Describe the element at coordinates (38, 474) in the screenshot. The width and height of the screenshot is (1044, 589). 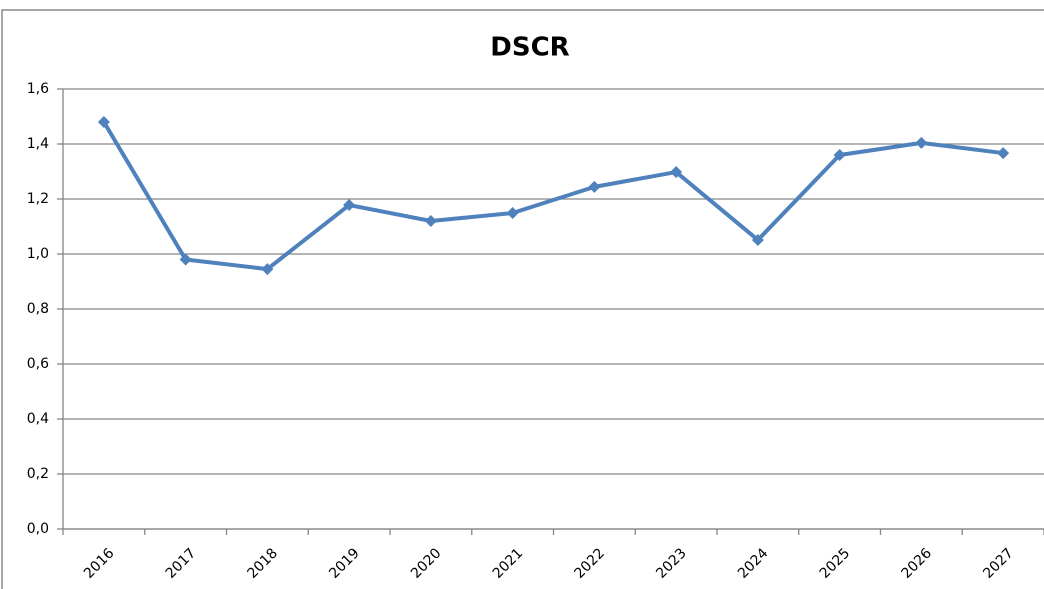
I see `y-tick-label: 0,2` at that location.